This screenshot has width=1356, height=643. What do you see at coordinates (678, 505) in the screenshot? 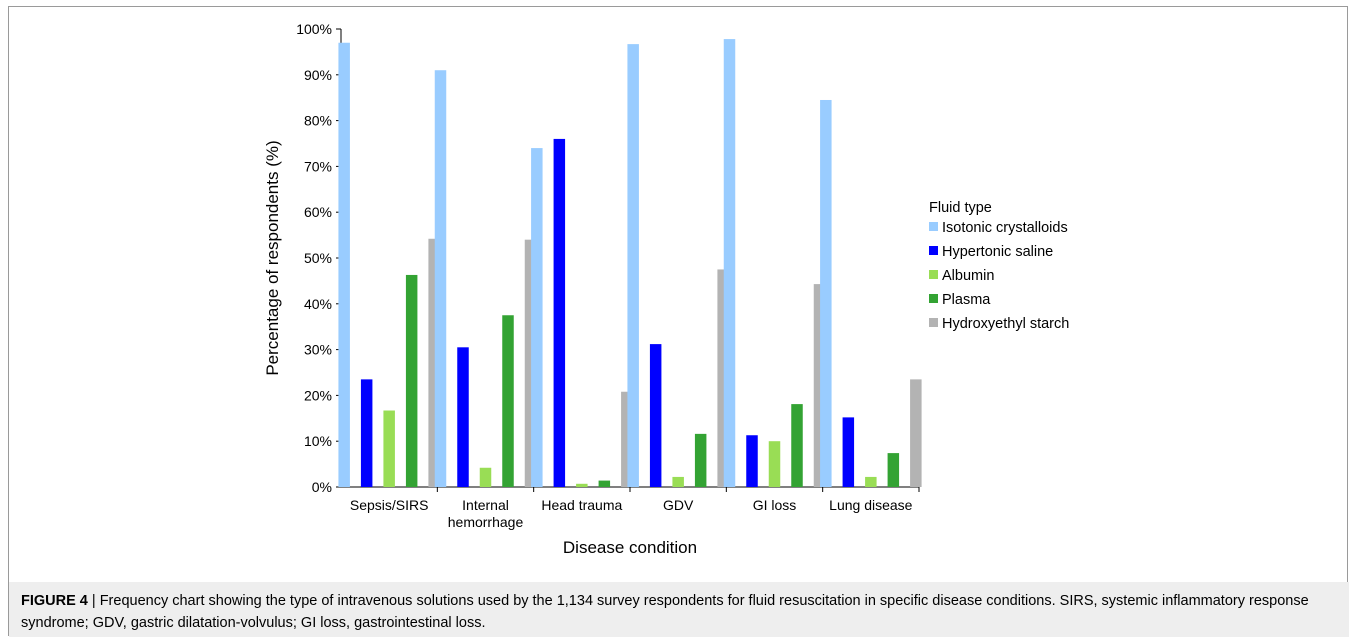
I see `x-tick-label: GDV` at bounding box center [678, 505].